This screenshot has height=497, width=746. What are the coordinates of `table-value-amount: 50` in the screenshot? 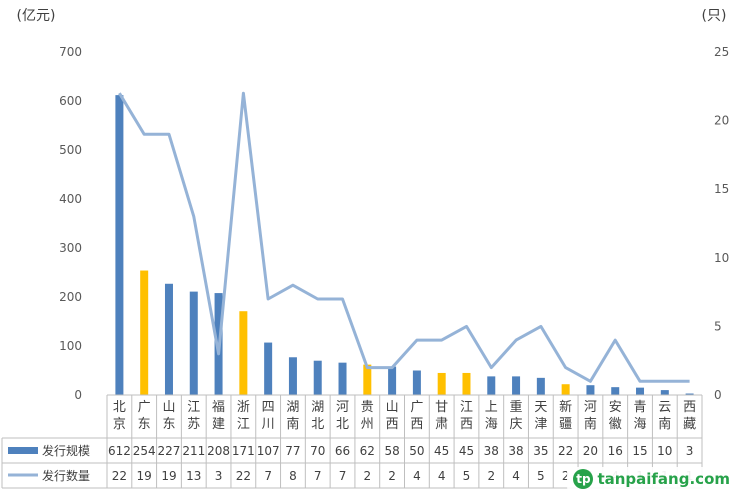 It's located at (416, 451).